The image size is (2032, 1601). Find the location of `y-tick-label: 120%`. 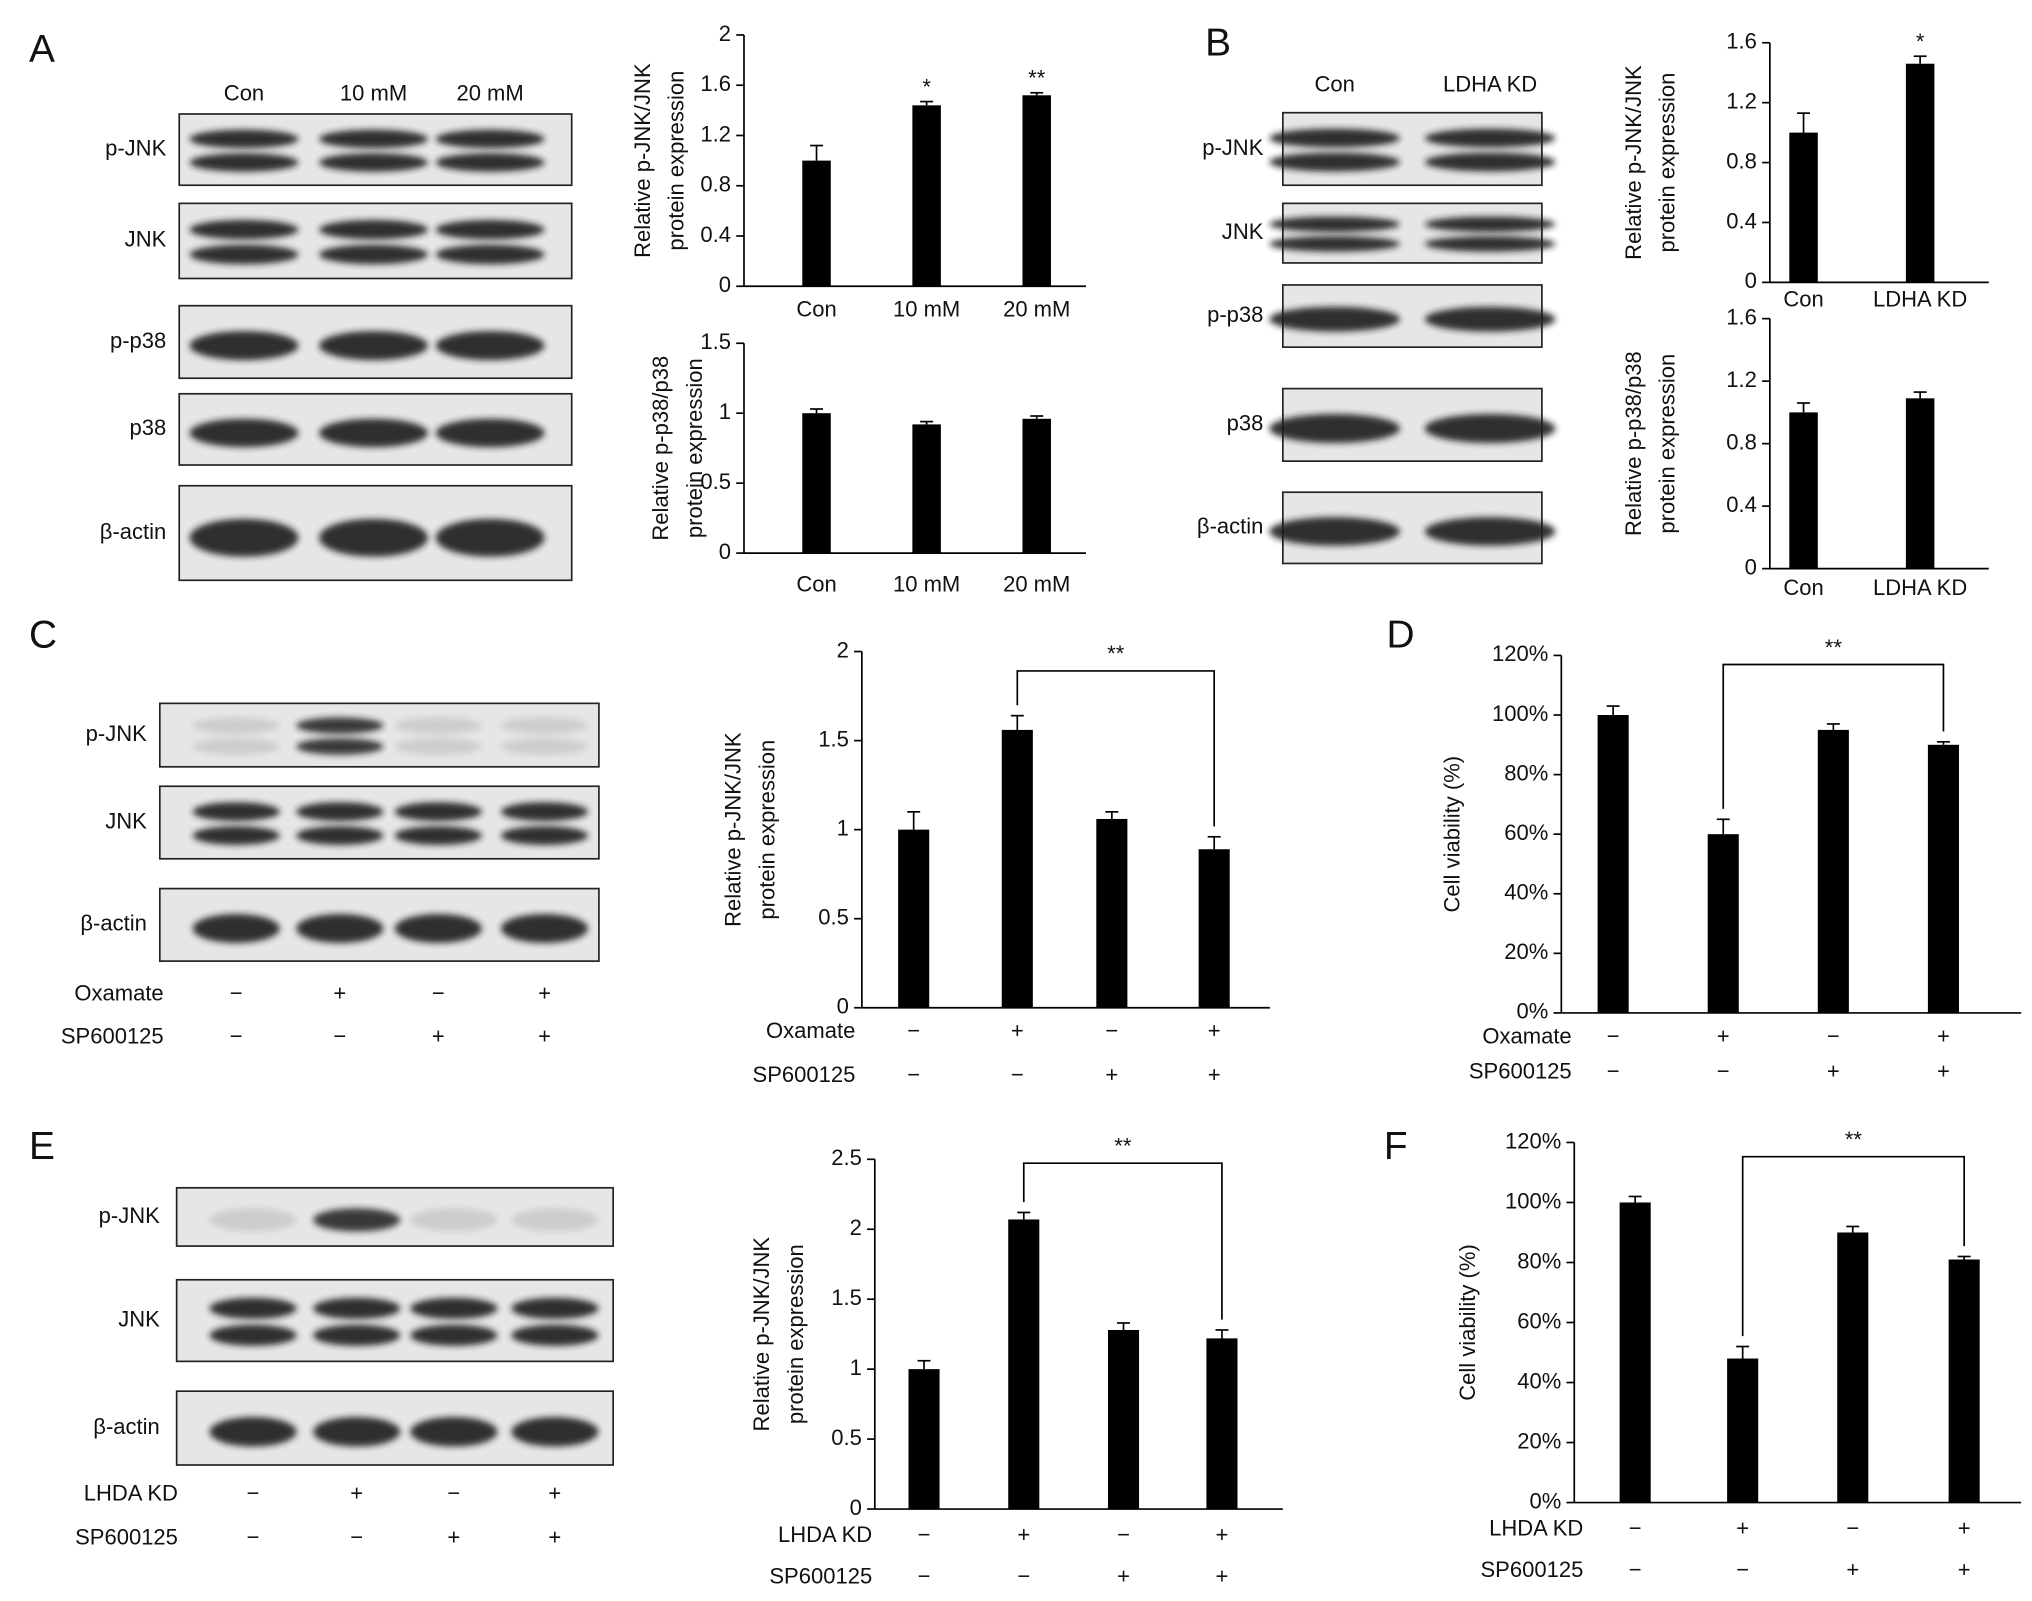

y-tick-label: 120% is located at coordinates (1520, 653).